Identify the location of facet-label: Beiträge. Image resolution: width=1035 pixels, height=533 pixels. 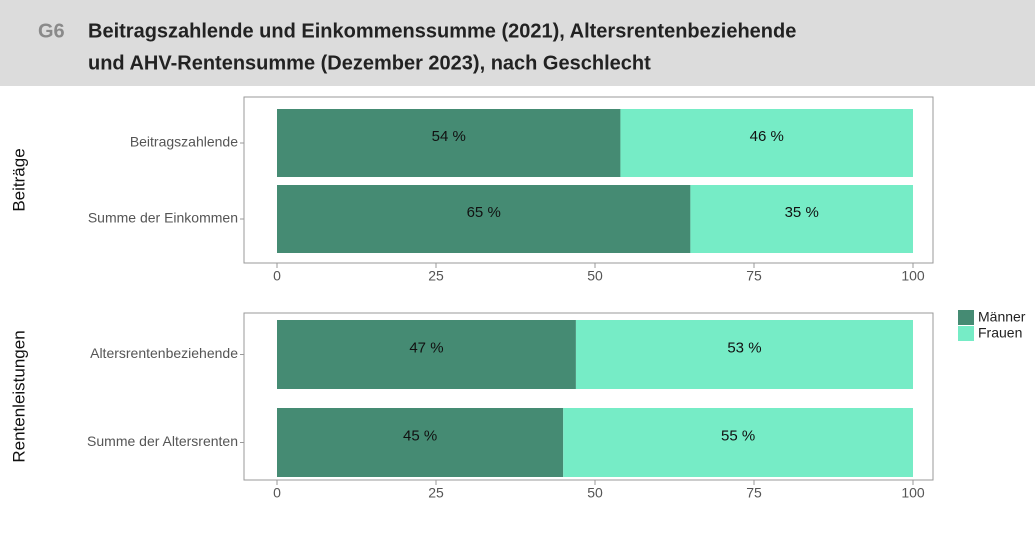
(18, 179).